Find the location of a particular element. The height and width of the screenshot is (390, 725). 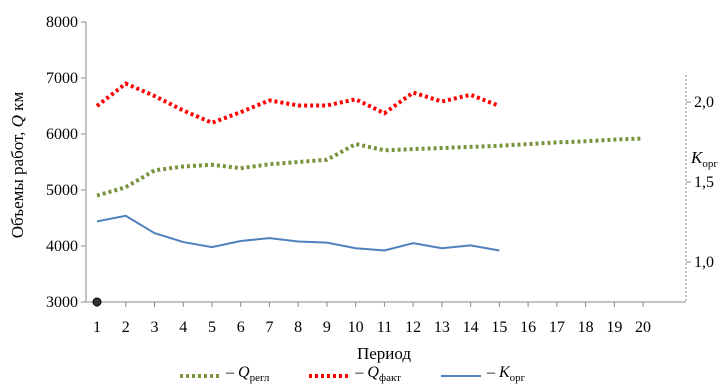

x-tick-label: 5 is located at coordinates (212, 327).